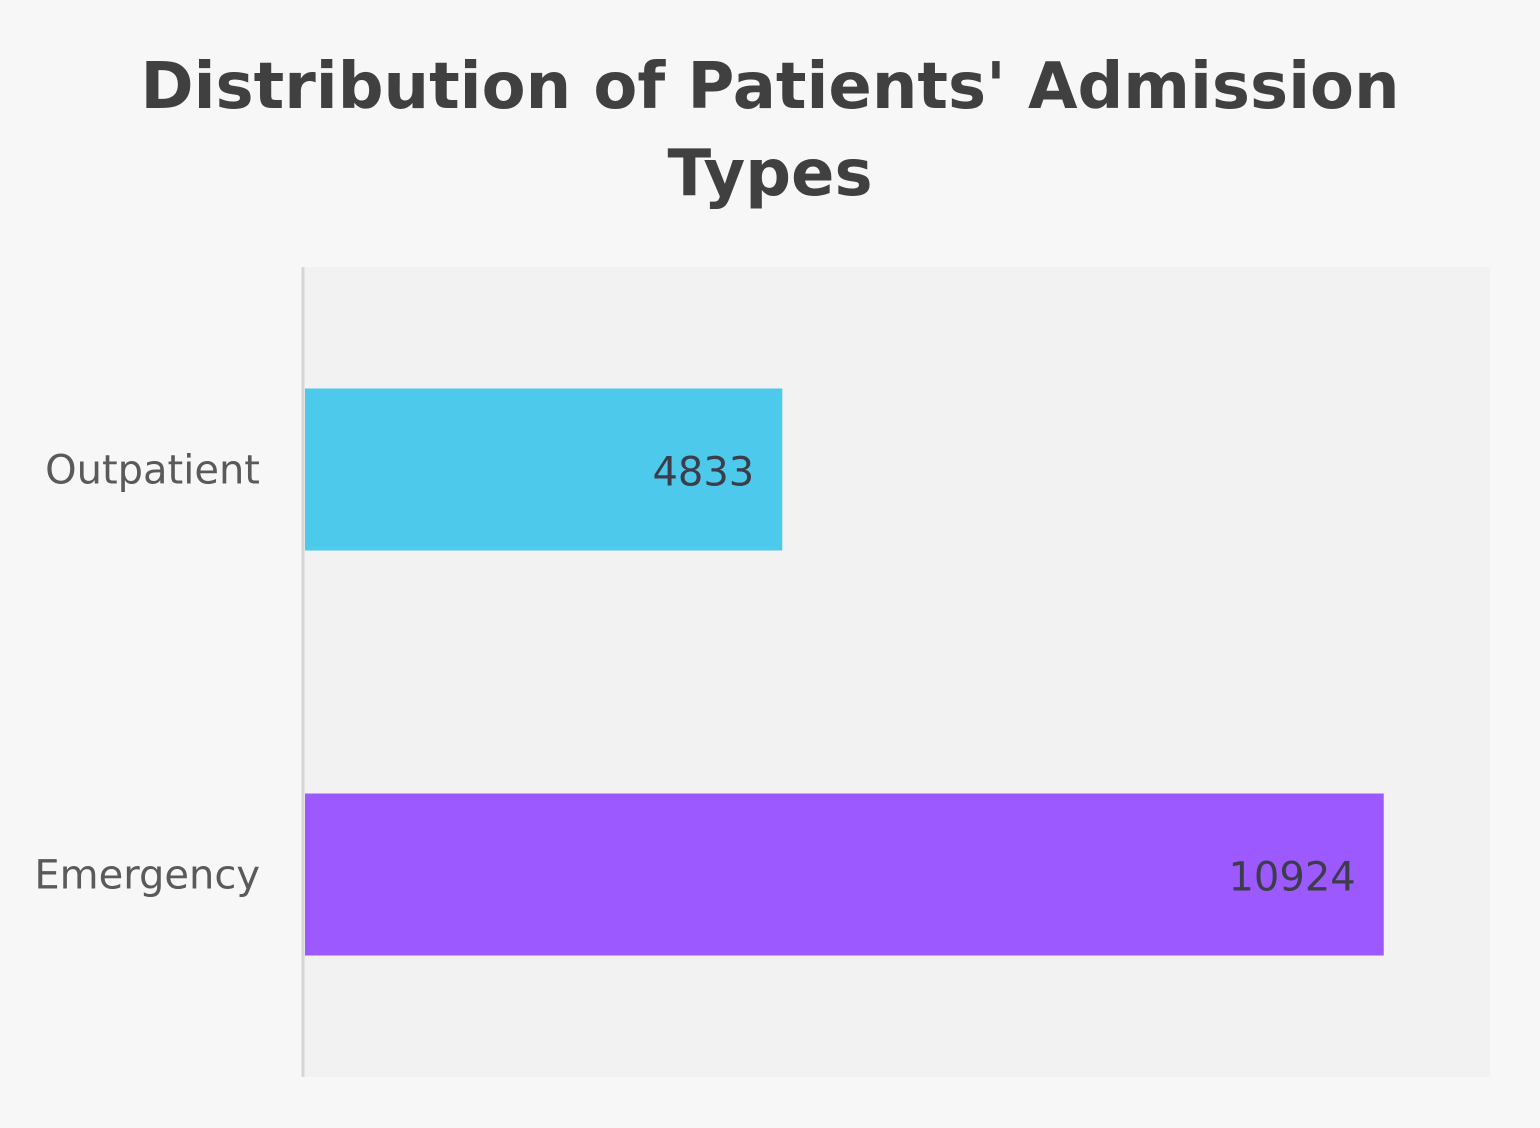  What do you see at coordinates (1291, 878) in the screenshot?
I see `value-label-emergency: 10924` at bounding box center [1291, 878].